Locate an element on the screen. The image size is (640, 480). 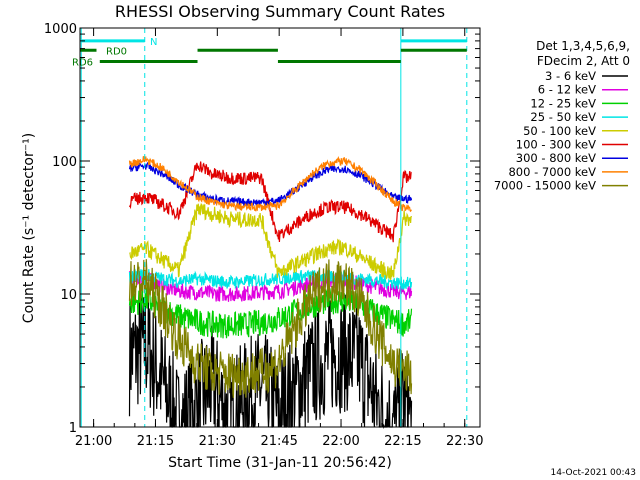
x-tick-label-5: 22:00 is located at coordinates (340, 441).